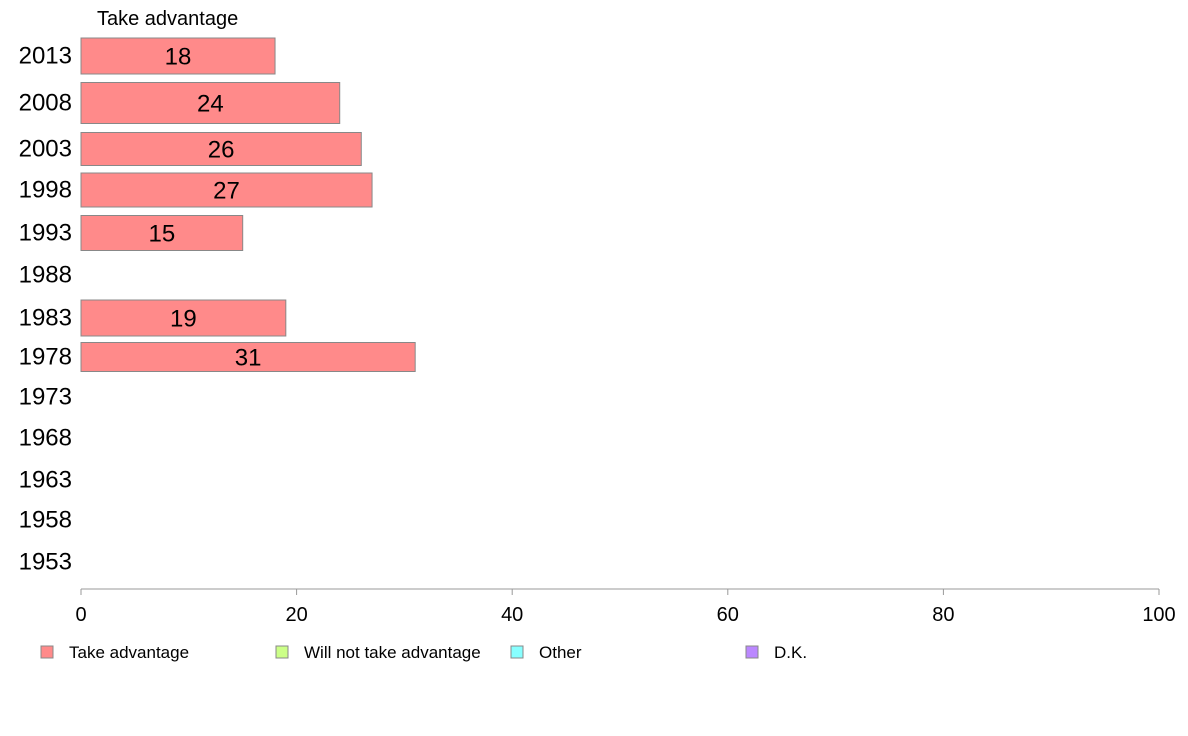 This screenshot has width=1188, height=736. I want to click on bar-label-1993: 15, so click(161, 234).